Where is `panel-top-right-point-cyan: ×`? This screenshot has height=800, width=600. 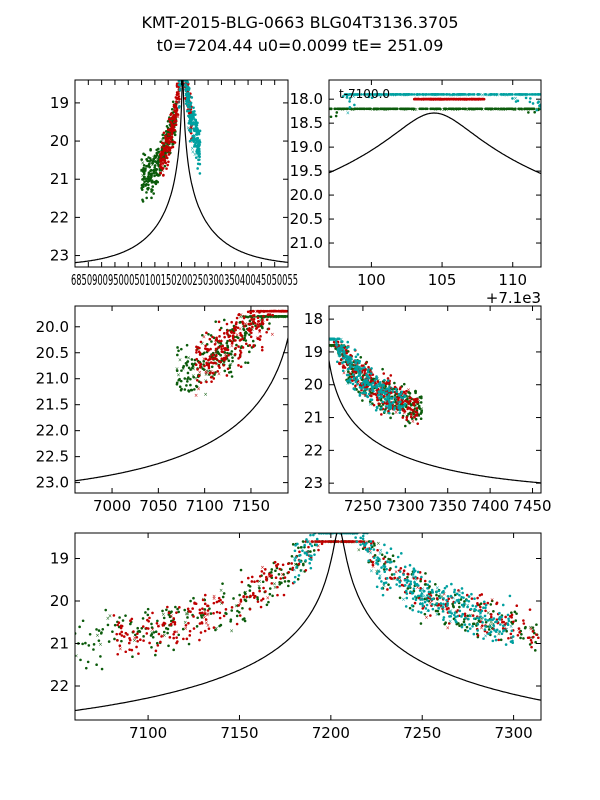
panel-top-right-point-cyan: × is located at coordinates (456, 95).